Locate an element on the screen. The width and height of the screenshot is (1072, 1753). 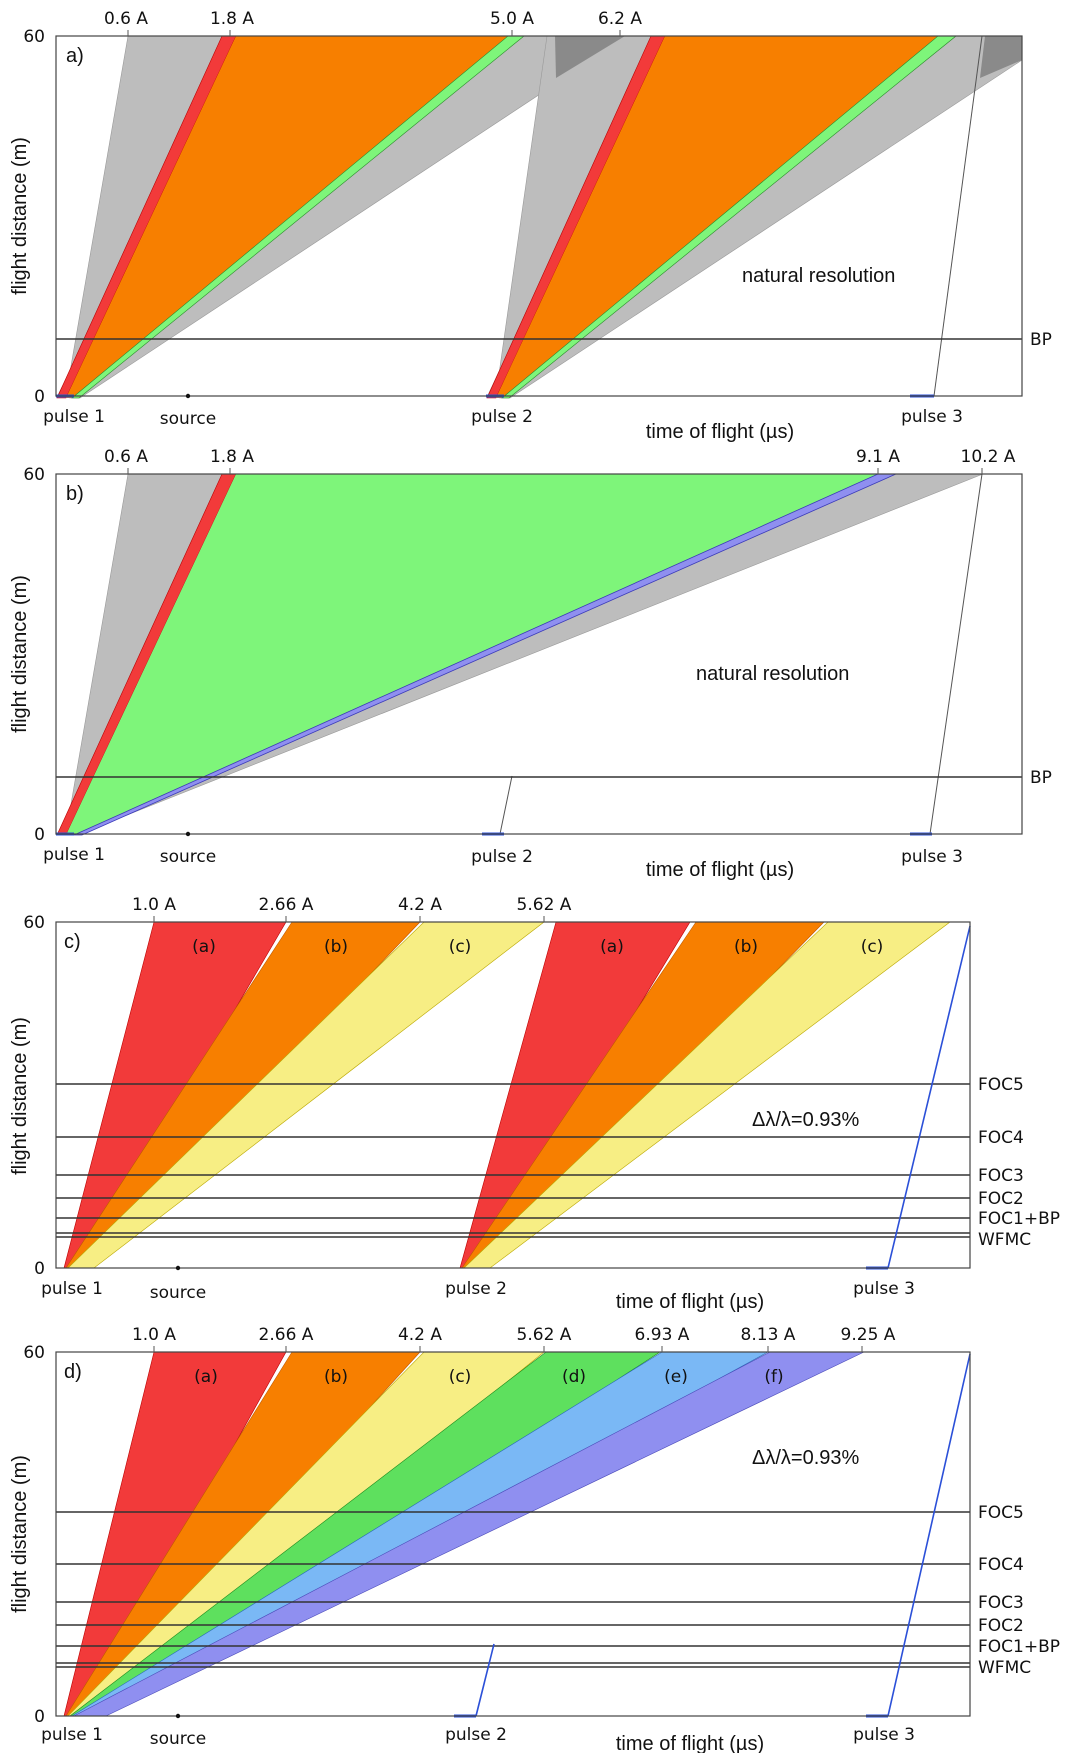
wavelength-label: 10.2 A is located at coordinates (988, 457).